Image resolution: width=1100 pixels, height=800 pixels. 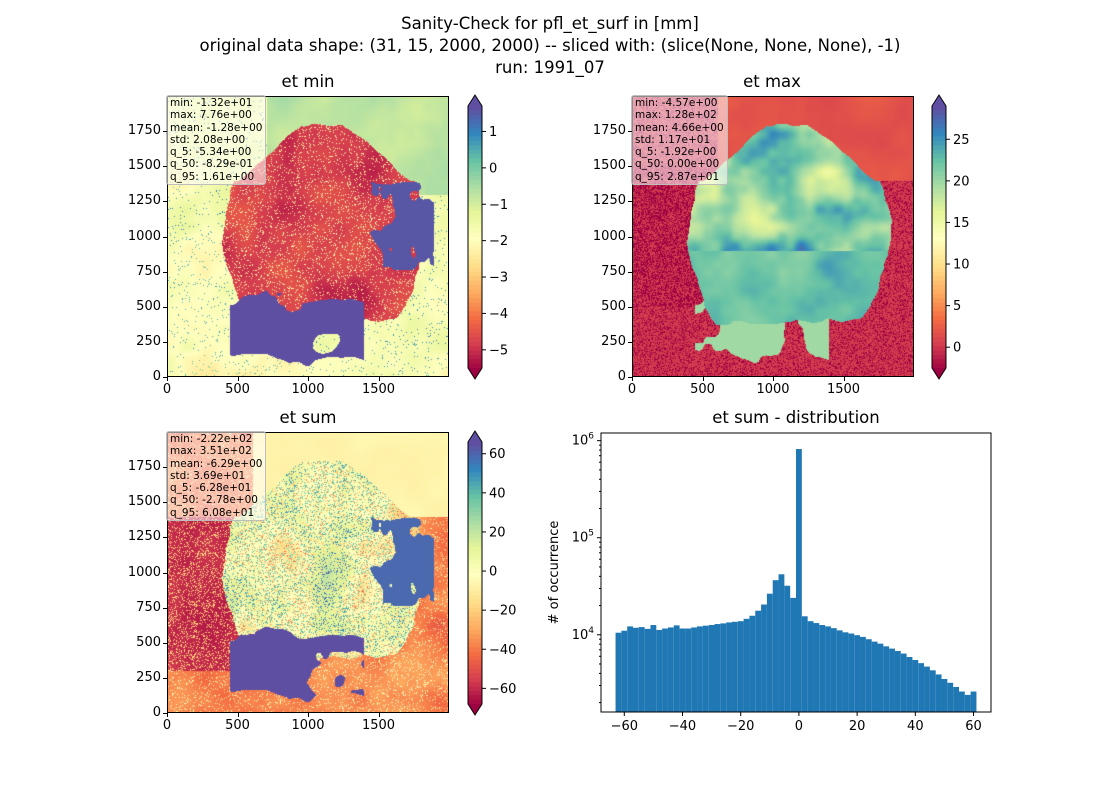 I want to click on colorbar-tick-label: −3, so click(x=498, y=278).